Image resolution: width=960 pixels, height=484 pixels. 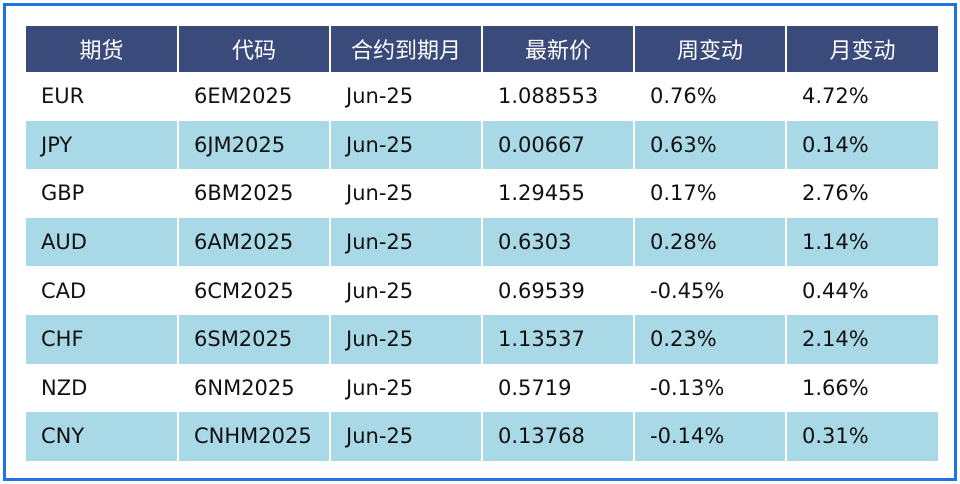 I want to click on cell-code: 6NM2025, so click(x=253, y=388).